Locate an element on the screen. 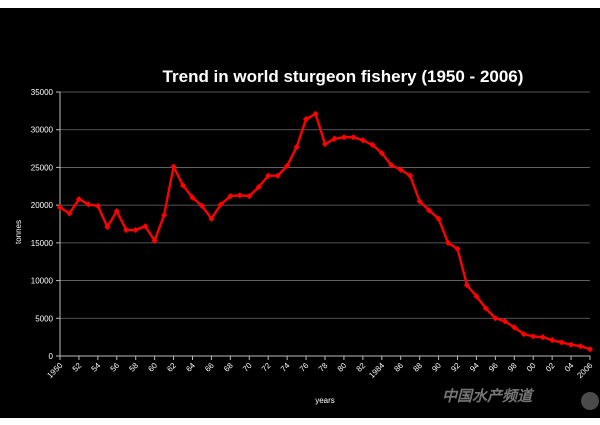 The height and width of the screenshot is (425, 600). x-tick-label-24: 98 is located at coordinates (512, 367).